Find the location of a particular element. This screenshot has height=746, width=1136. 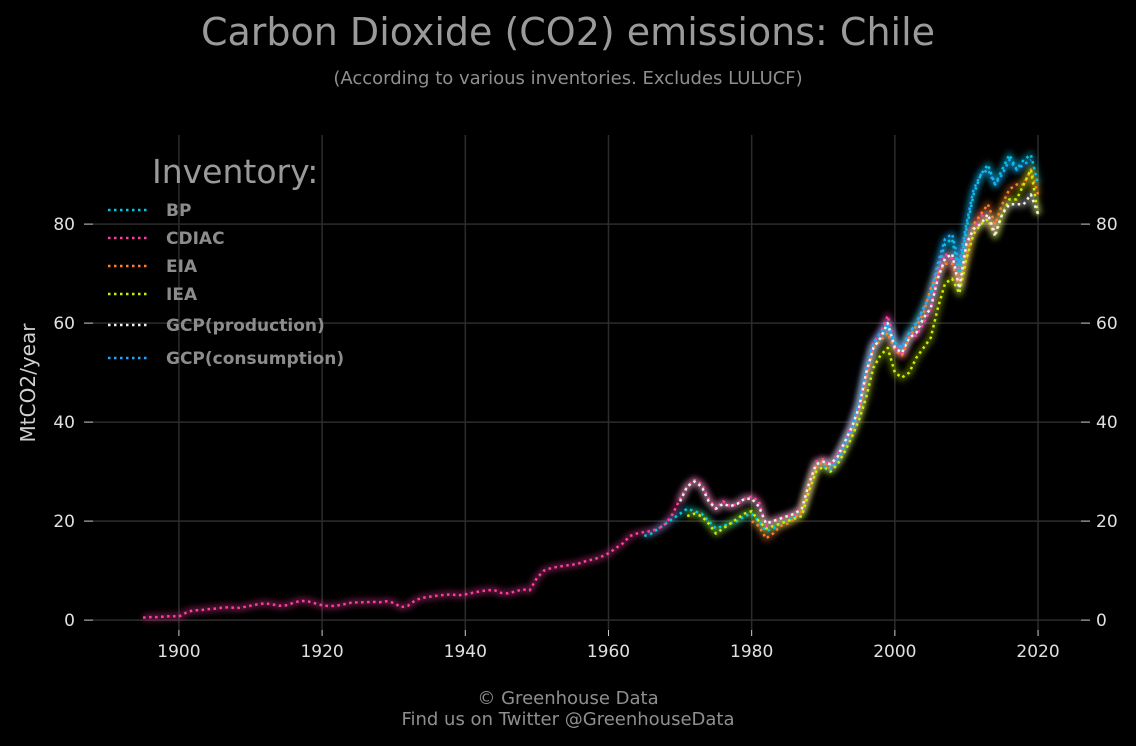

legend-label: GCP(production) is located at coordinates (245, 326).